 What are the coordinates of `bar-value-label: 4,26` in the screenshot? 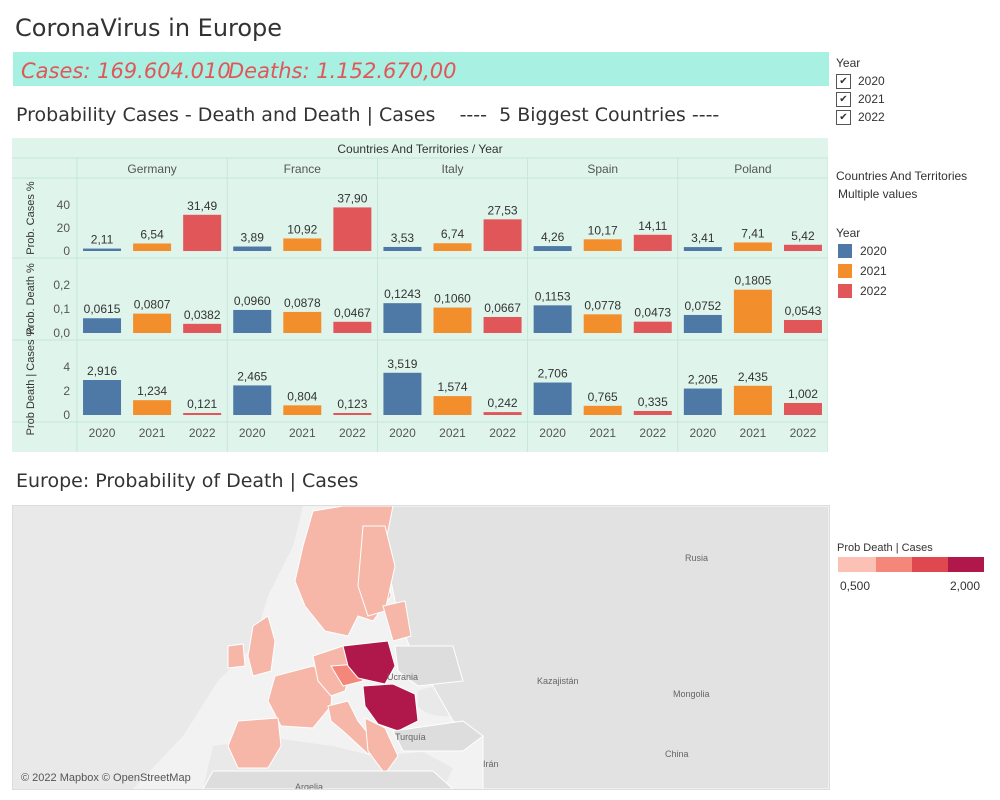 It's located at (553, 237).